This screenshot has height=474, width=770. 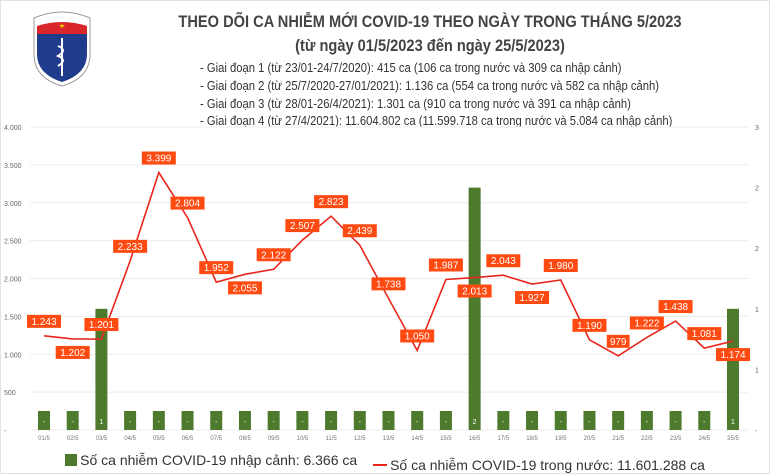 I want to click on legend-label: Số ca nhiễm COVID-19 nhập cảnh: 6.366 ca, so click(x=219, y=460).